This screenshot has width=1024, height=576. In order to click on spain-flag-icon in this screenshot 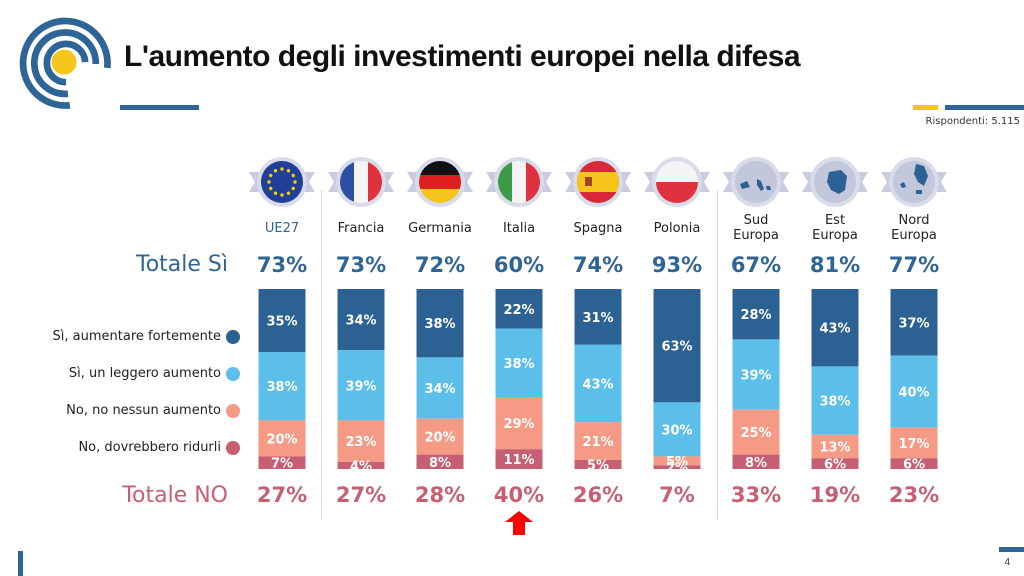, I will do `click(598, 182)`.